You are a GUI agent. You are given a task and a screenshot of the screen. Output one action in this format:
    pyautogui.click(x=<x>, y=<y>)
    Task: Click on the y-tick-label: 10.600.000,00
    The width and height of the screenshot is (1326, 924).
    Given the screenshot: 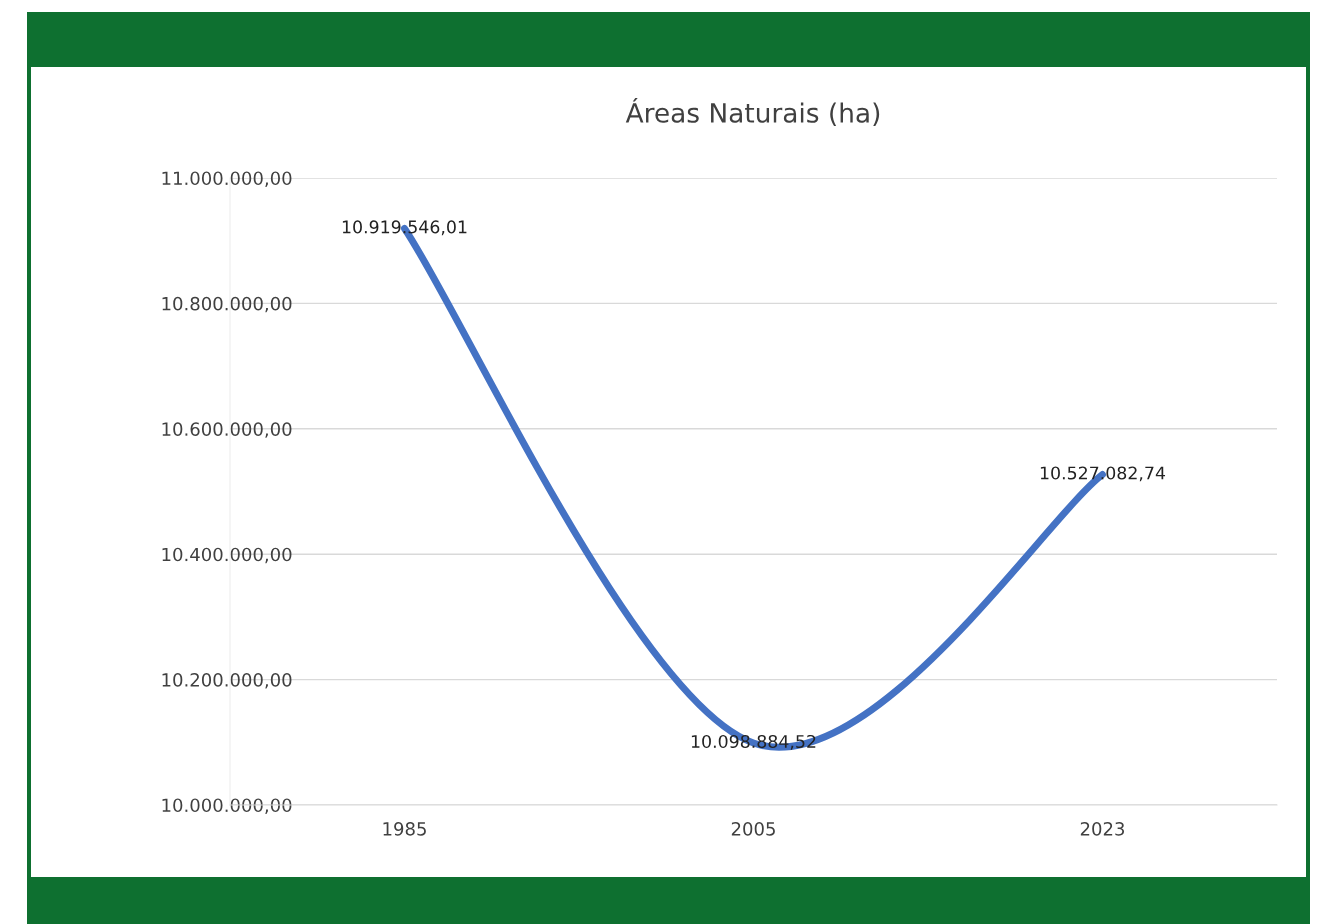 What is the action you would take?
    pyautogui.click(x=227, y=430)
    